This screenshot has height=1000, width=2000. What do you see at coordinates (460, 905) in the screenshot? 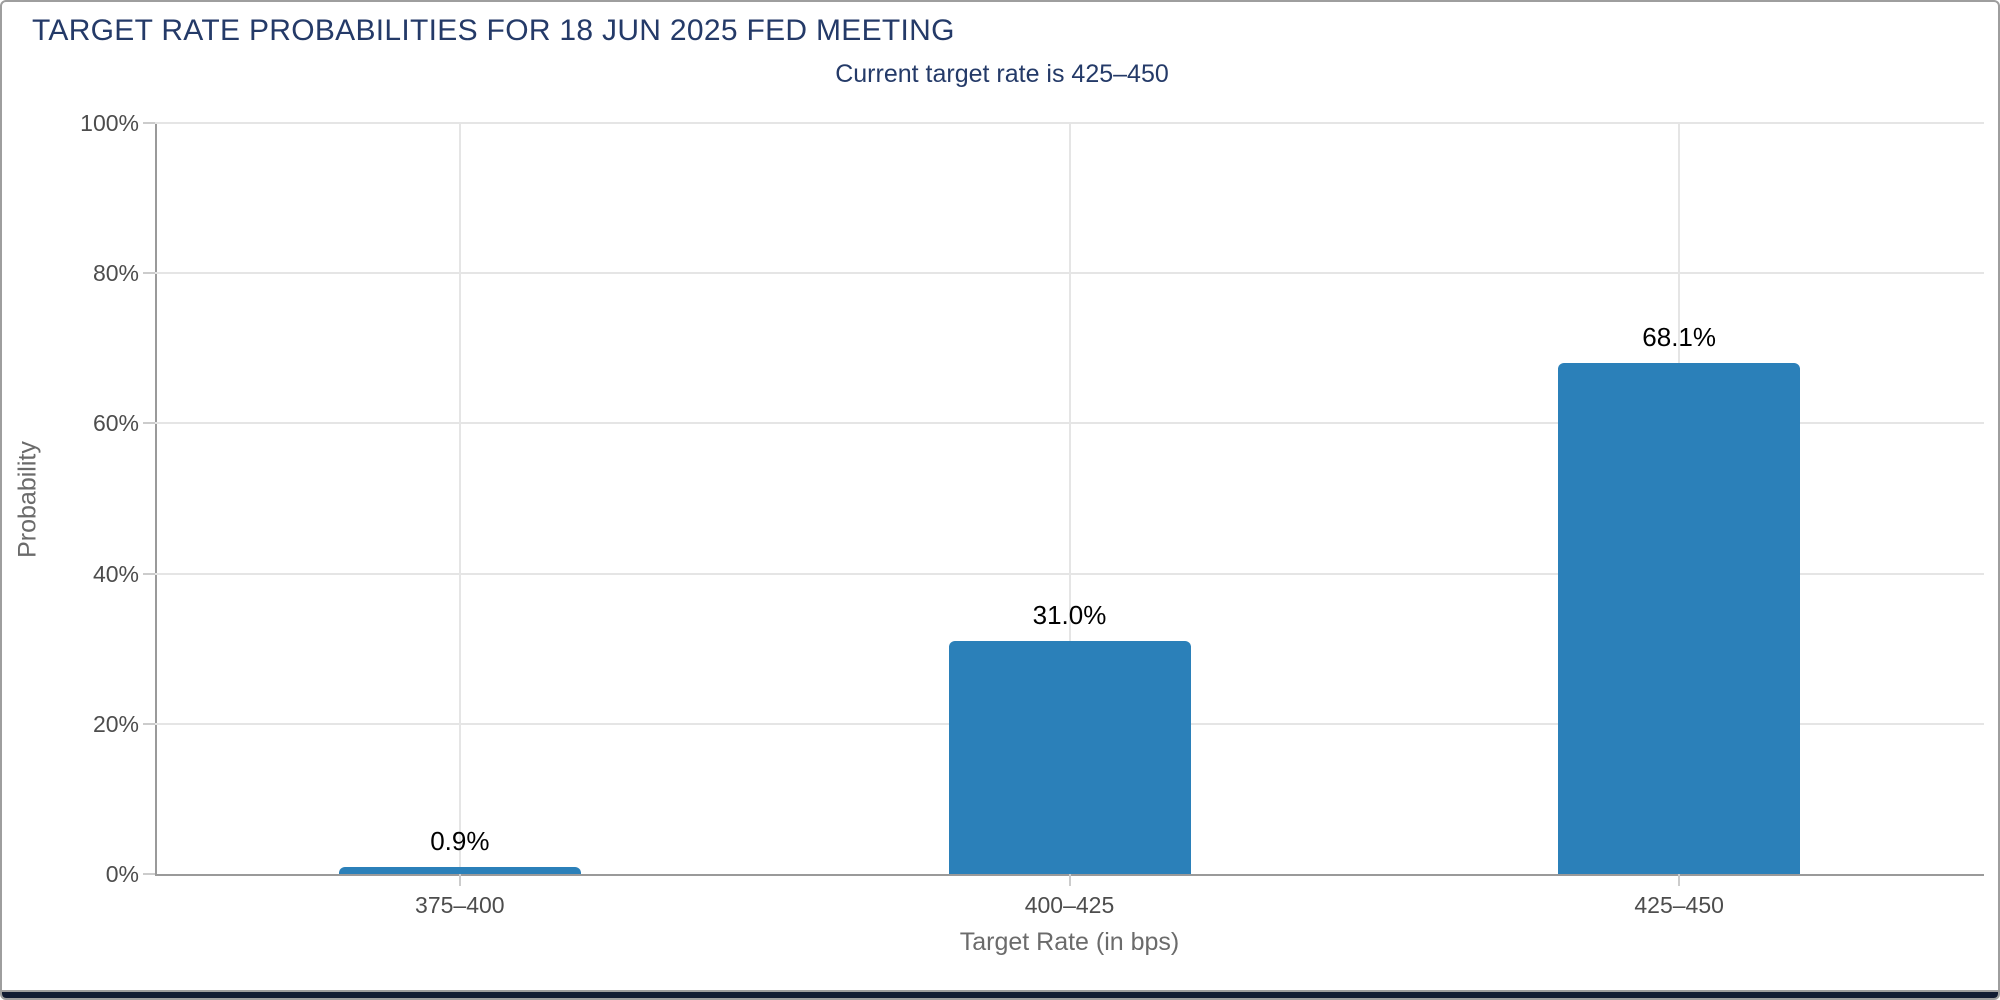
I see `x-tick-label: 375–400` at bounding box center [460, 905].